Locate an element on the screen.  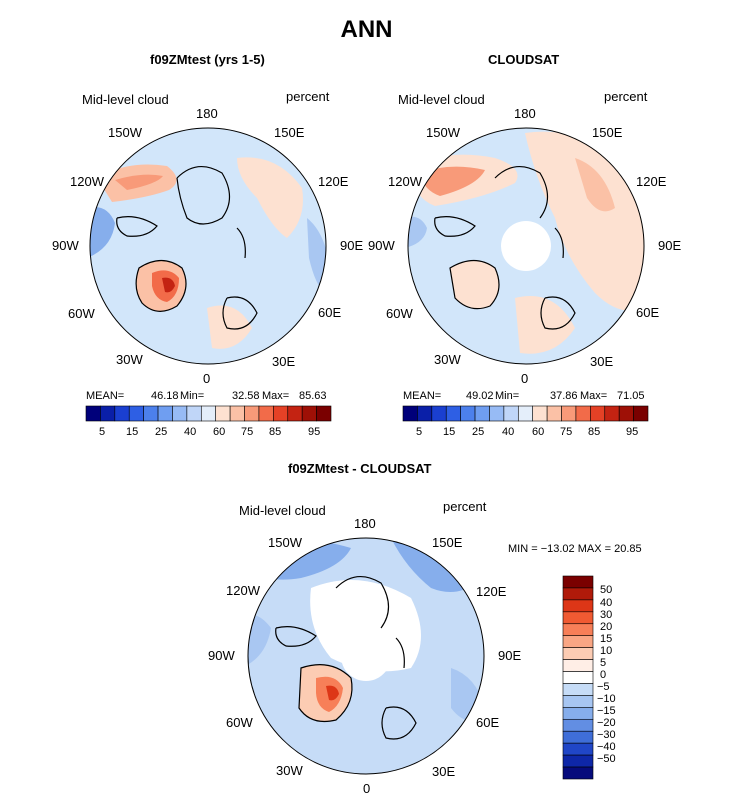
variable-label-model: Mid-level cloud is located at coordinates (125, 99).